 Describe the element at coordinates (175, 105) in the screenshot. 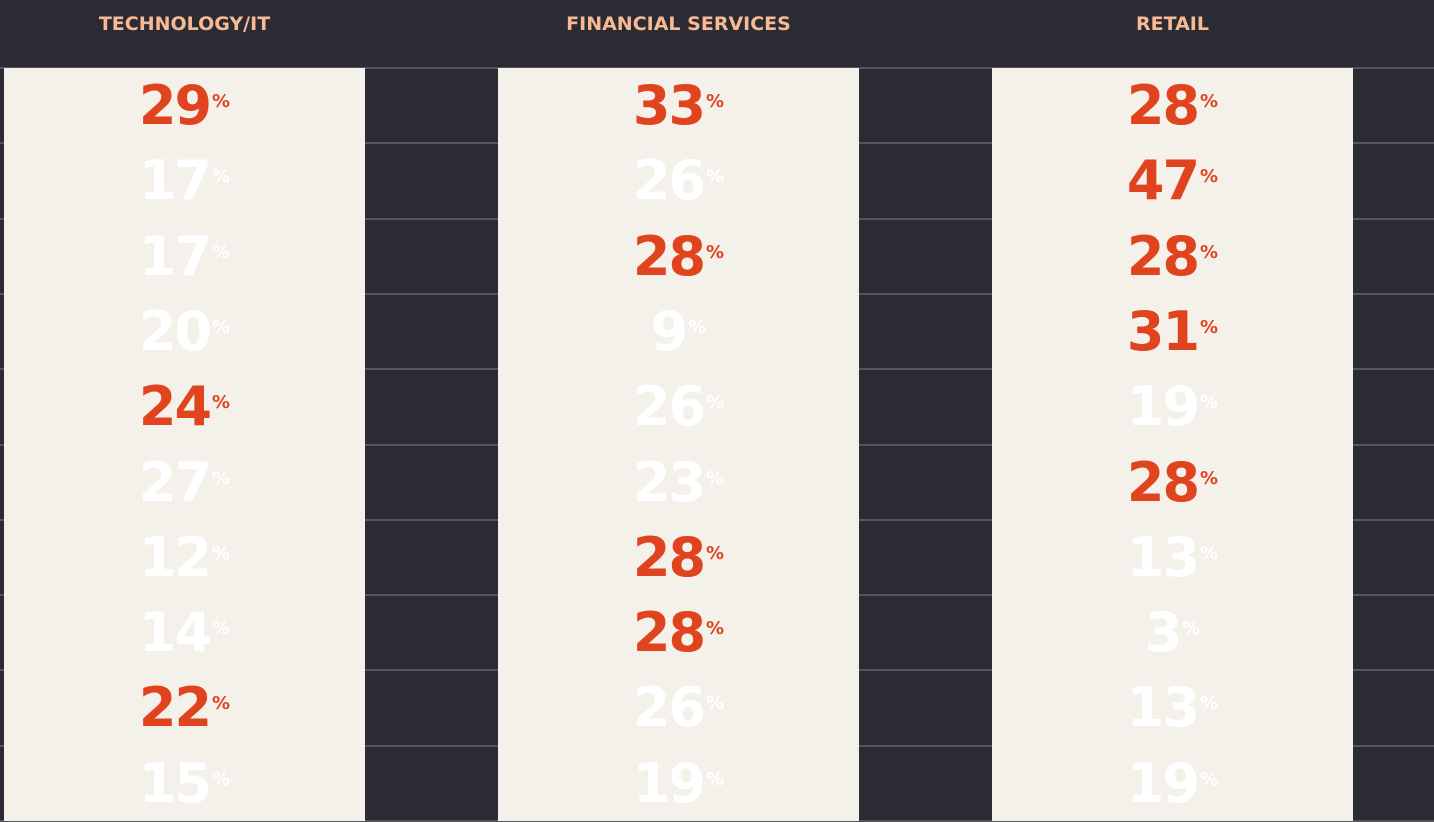

I see `value: 29` at that location.